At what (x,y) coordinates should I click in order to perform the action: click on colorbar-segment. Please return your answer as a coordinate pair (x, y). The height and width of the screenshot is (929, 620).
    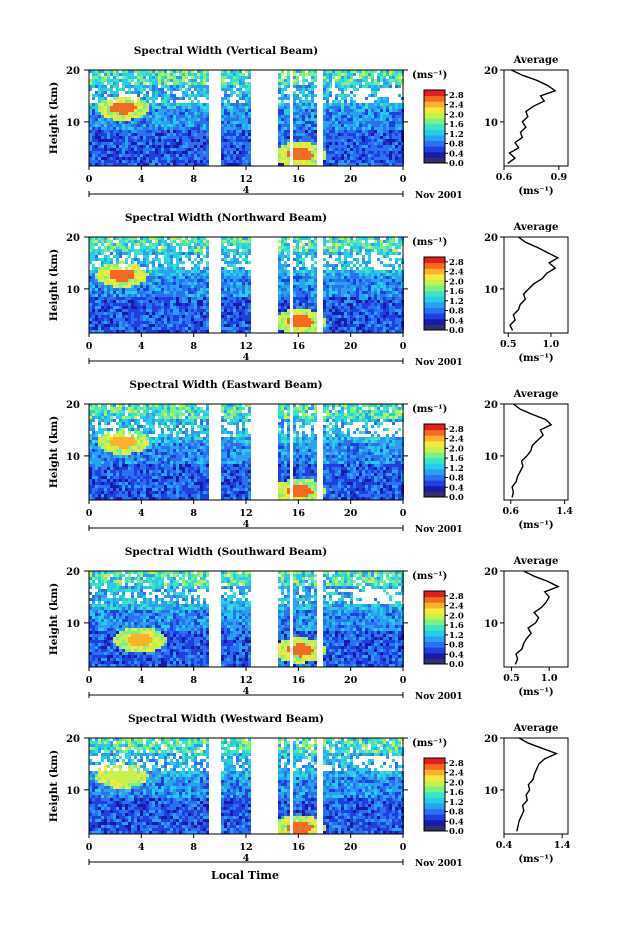
    Looking at the image, I should click on (434, 132).